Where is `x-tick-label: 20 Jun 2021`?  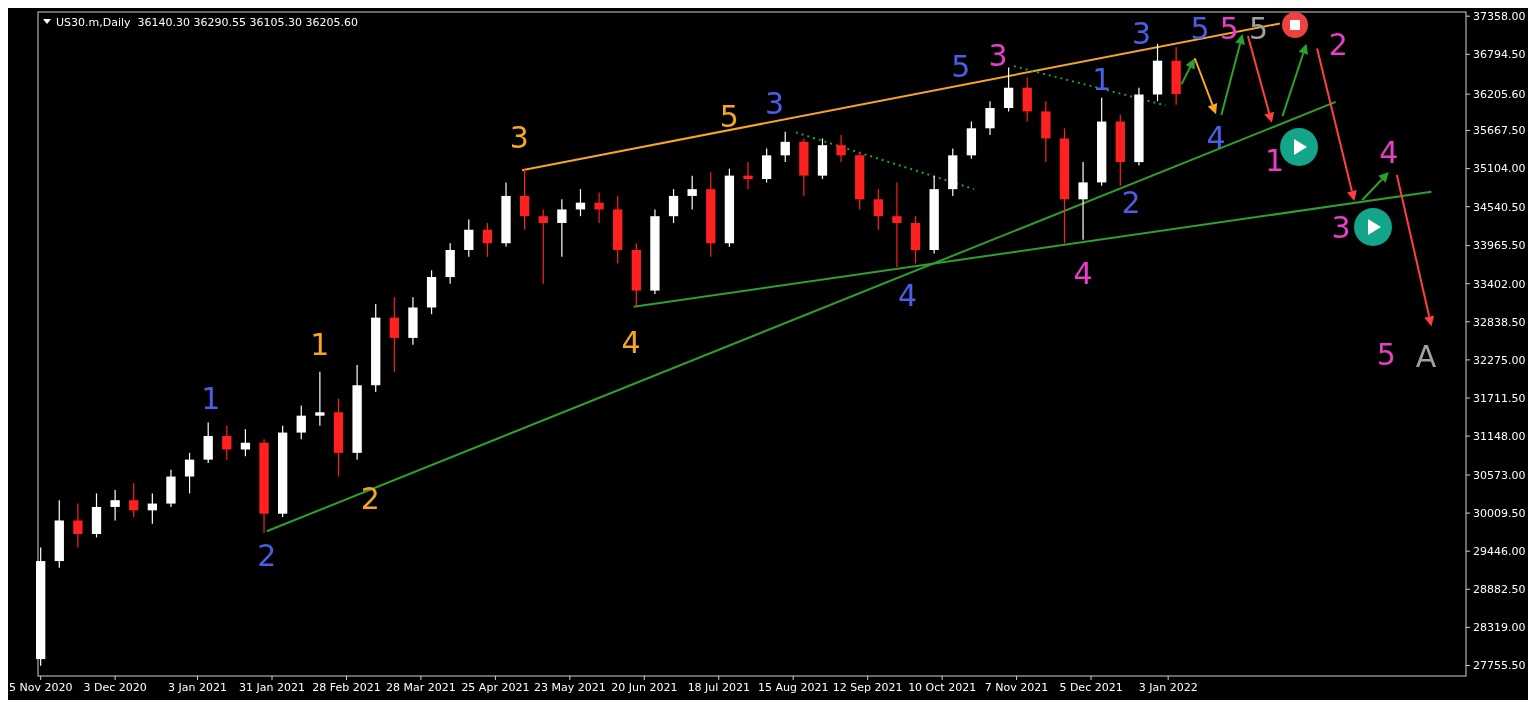
x-tick-label: 20 Jun 2021 is located at coordinates (644, 687).